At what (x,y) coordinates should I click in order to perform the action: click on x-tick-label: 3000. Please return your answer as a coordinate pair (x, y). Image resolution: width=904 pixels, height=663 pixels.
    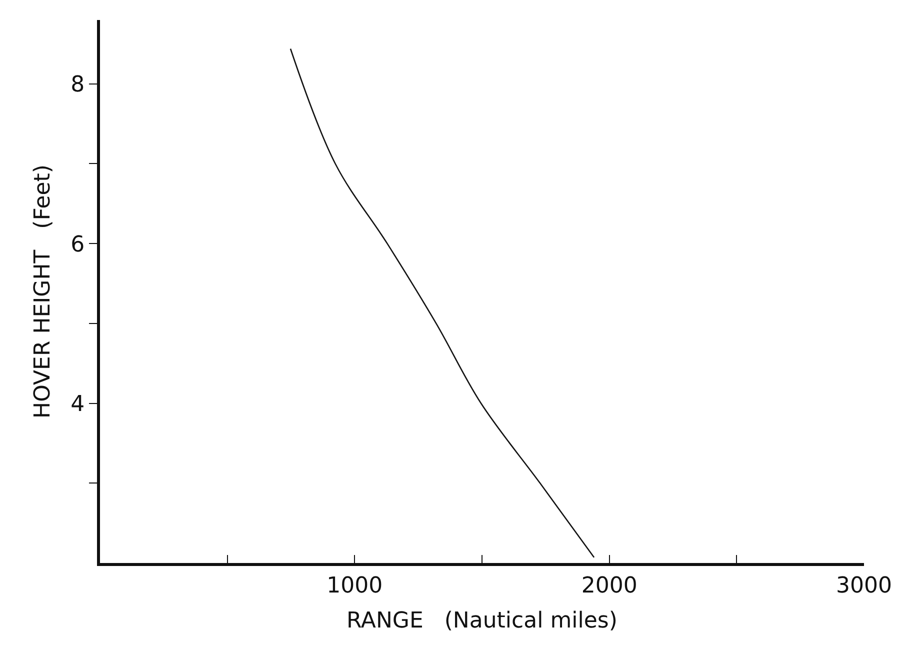
    Looking at the image, I should click on (864, 585).